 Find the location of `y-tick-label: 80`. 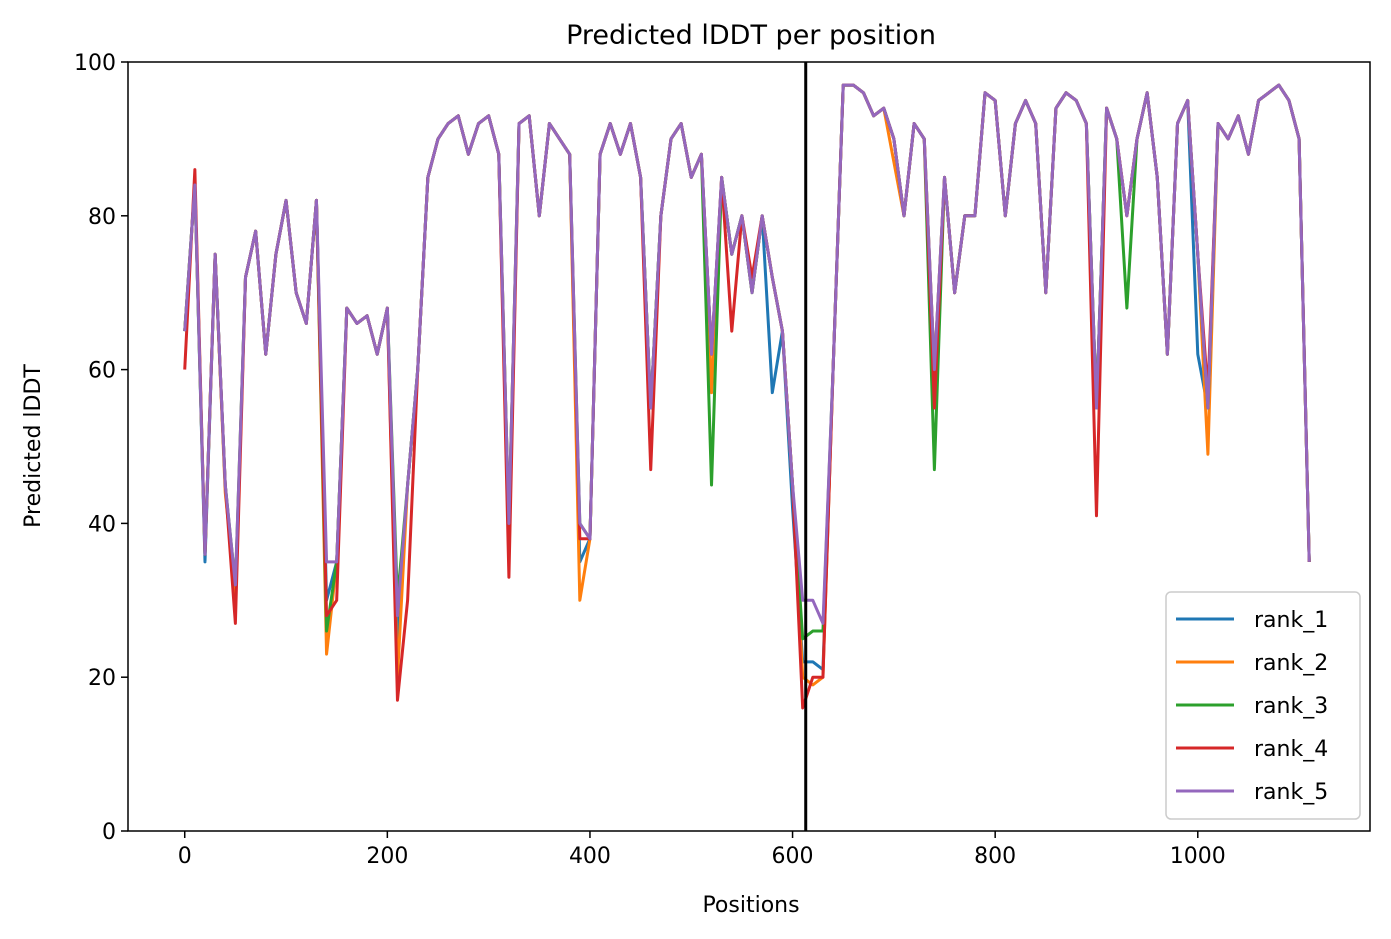

y-tick-label: 80 is located at coordinates (102, 217).